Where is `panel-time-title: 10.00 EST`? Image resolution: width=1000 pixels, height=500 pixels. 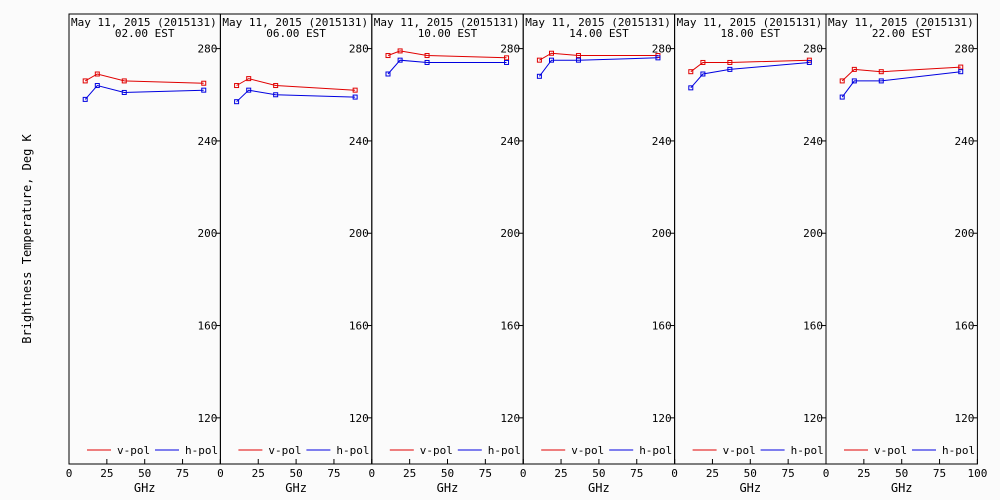 panel-time-title: 10.00 EST is located at coordinates (448, 33).